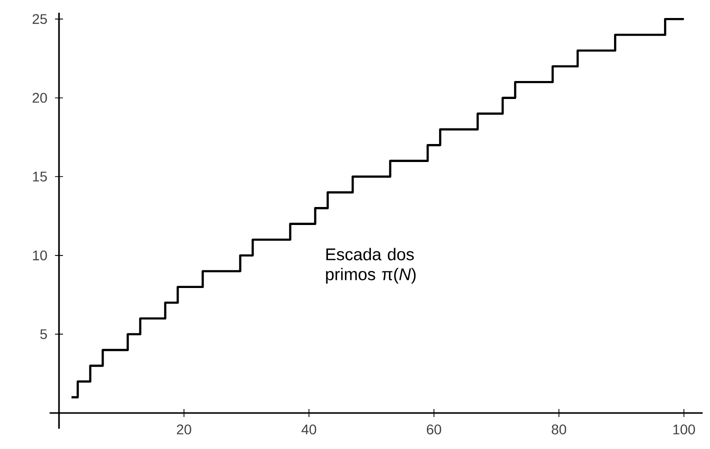  What do you see at coordinates (39, 19) in the screenshot?
I see `y-tick-label: 25` at bounding box center [39, 19].